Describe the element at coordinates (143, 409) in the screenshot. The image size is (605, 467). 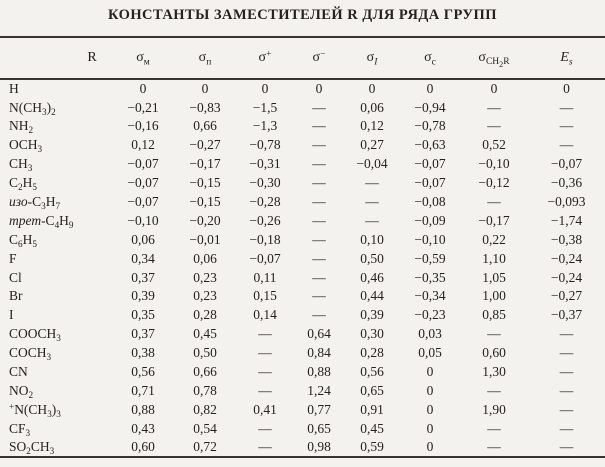
I see `value-cell: 0,88` at that location.